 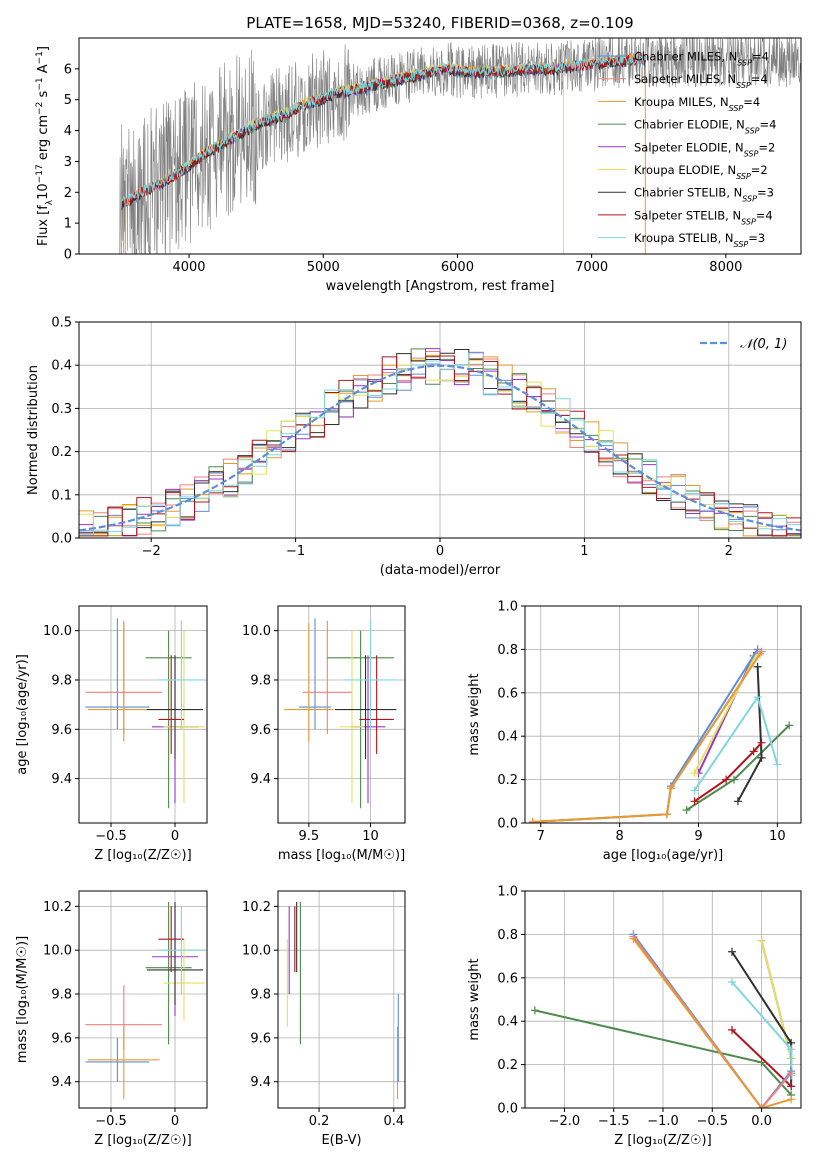 What do you see at coordinates (319, 1121) in the screenshot?
I see `x-tick-label: 0.2` at bounding box center [319, 1121].